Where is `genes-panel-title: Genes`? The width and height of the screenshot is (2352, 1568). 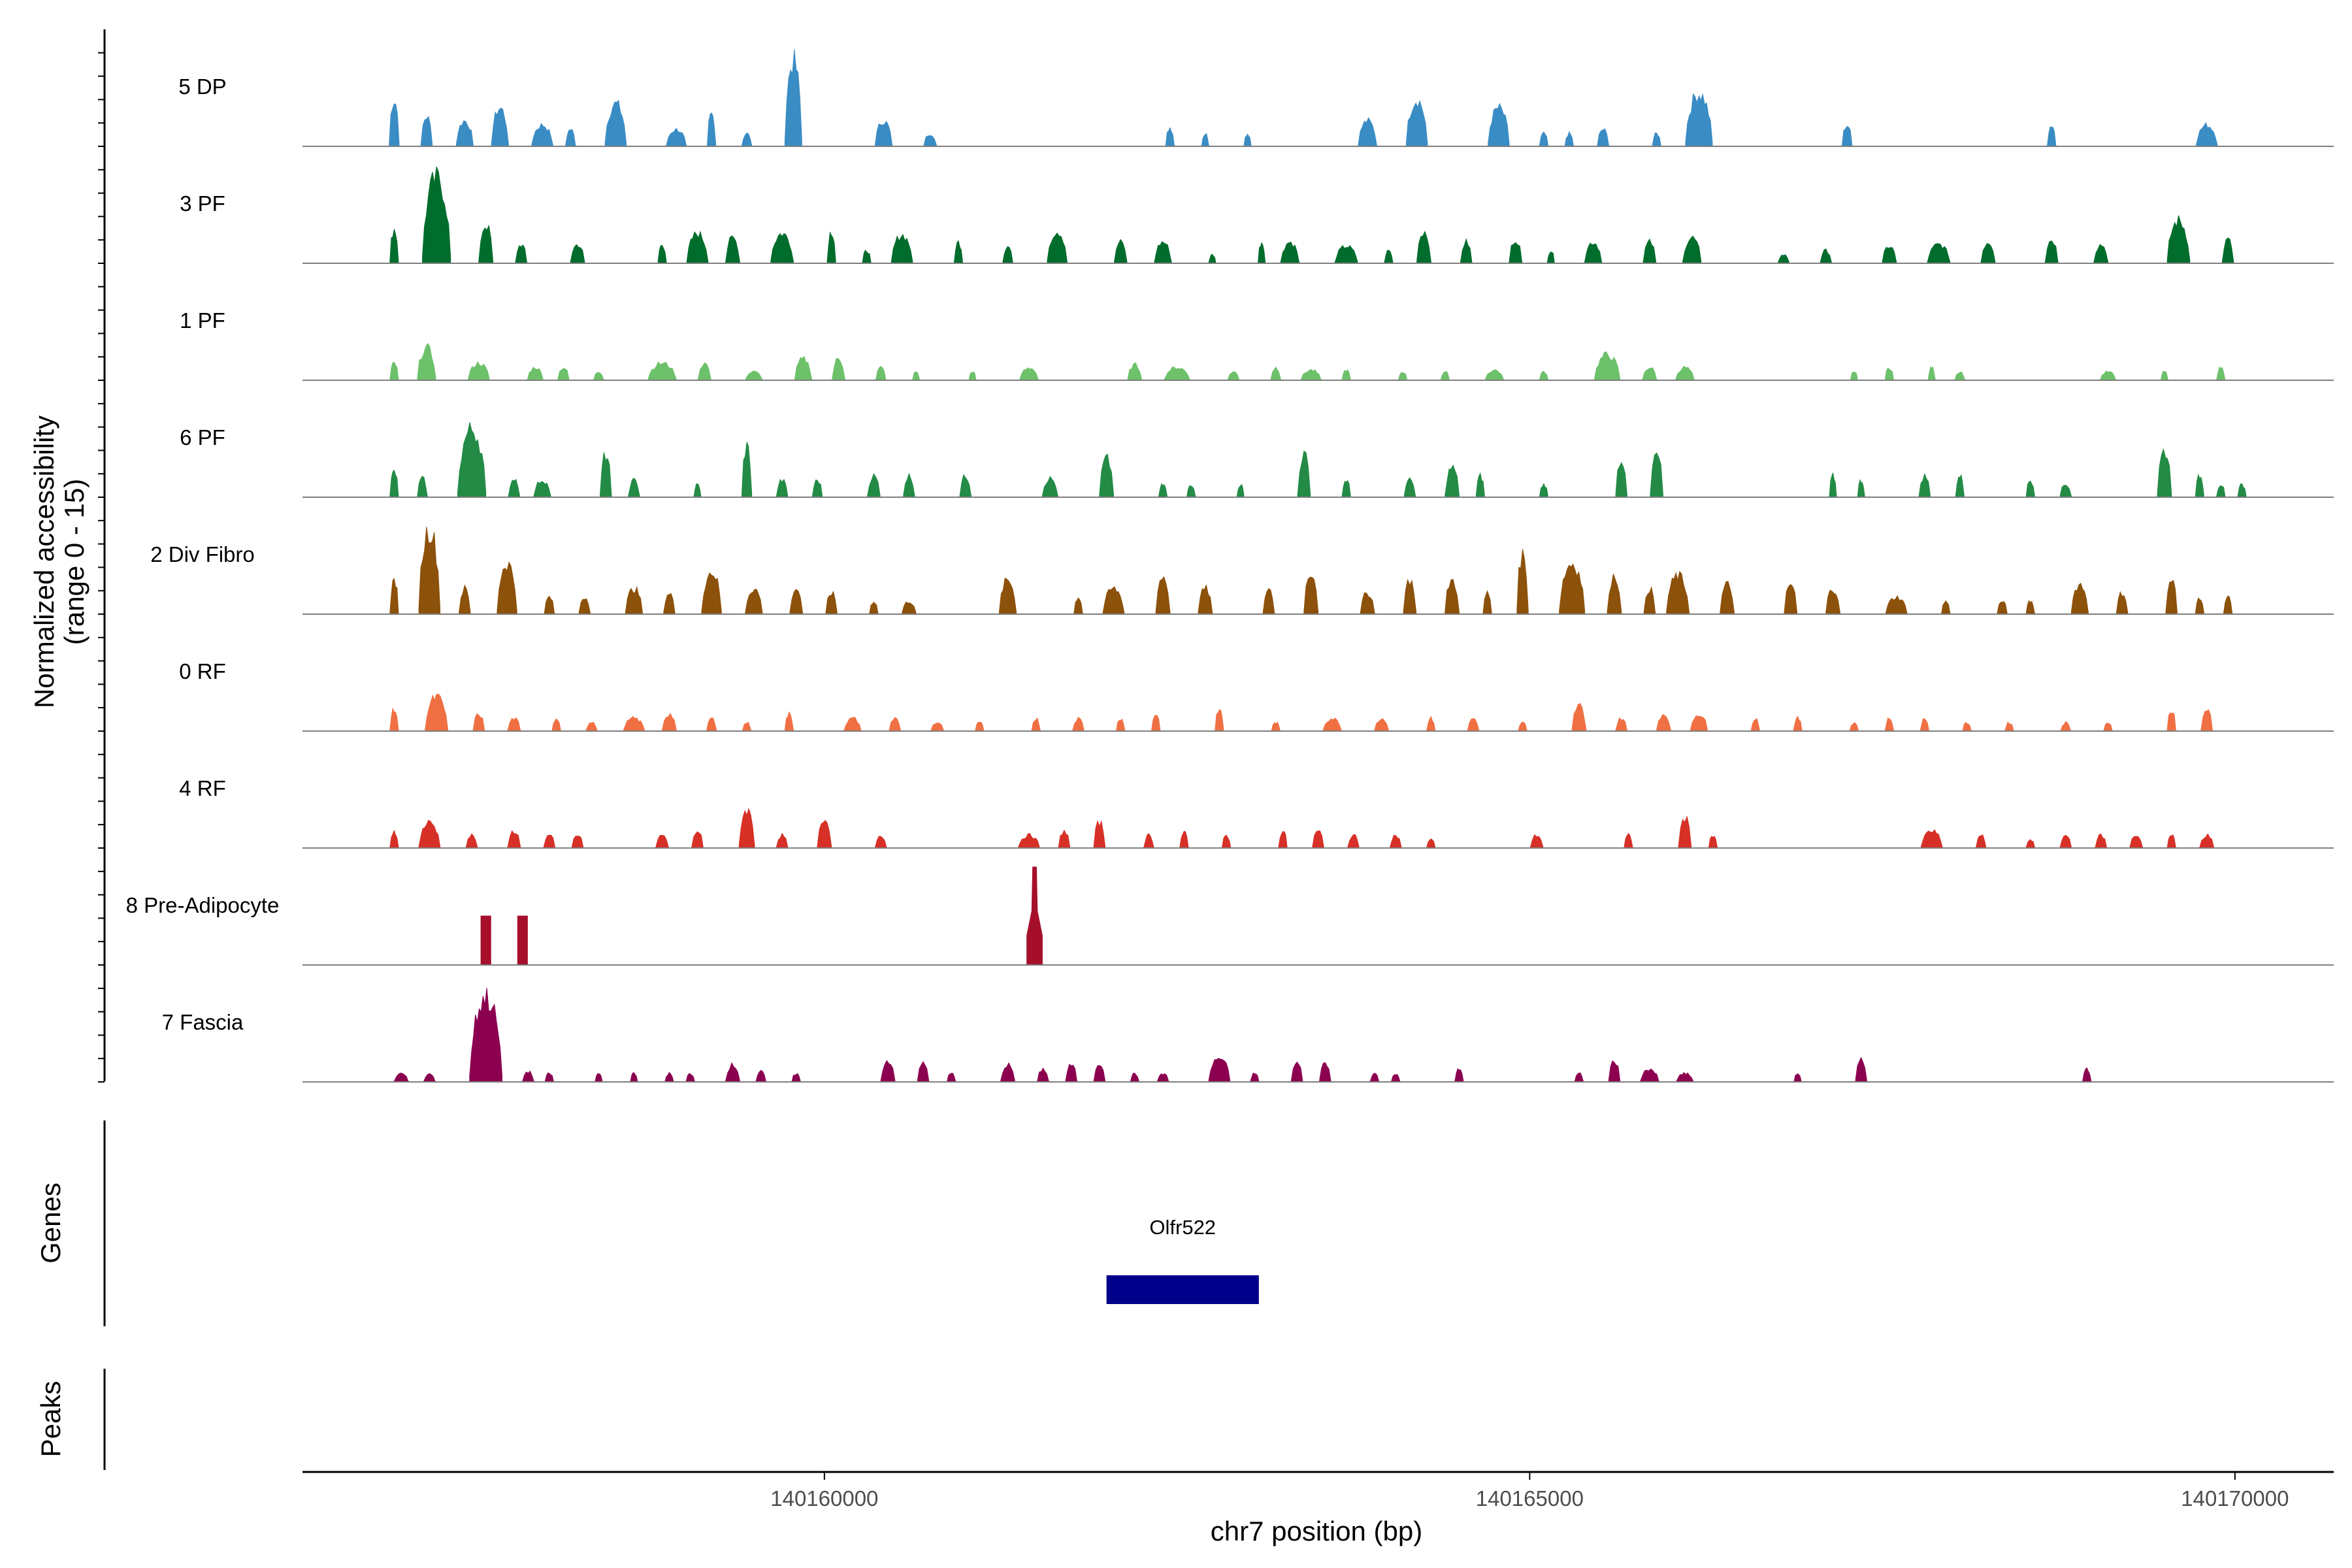
genes-panel-title: Genes is located at coordinates (50, 1223).